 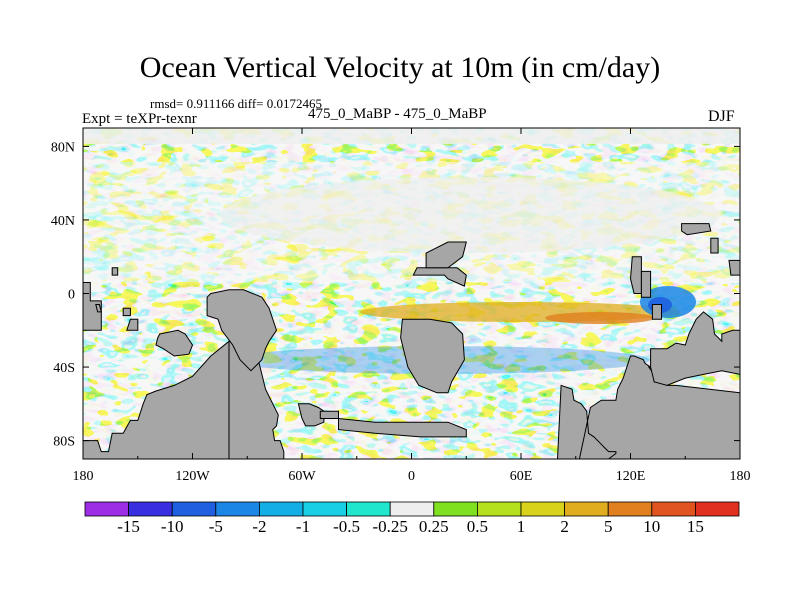 What do you see at coordinates (139, 119) in the screenshot?
I see `experiment-label: Expt = teXPr-texnr` at bounding box center [139, 119].